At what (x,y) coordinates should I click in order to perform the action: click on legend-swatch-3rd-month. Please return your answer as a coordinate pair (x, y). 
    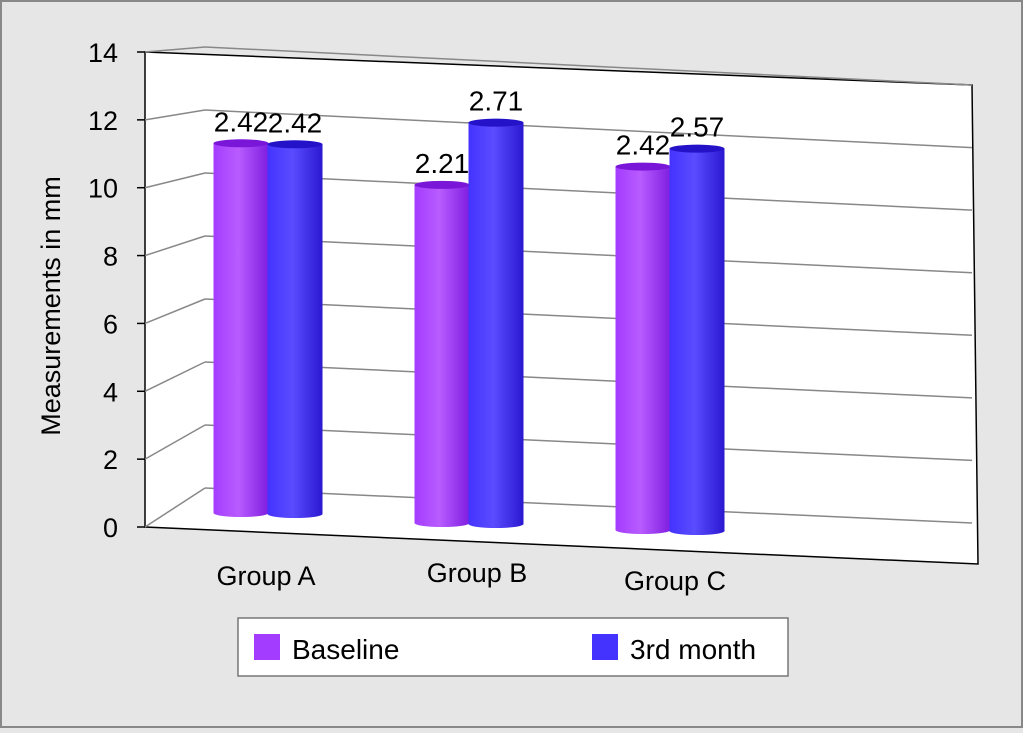
    Looking at the image, I should click on (605, 647).